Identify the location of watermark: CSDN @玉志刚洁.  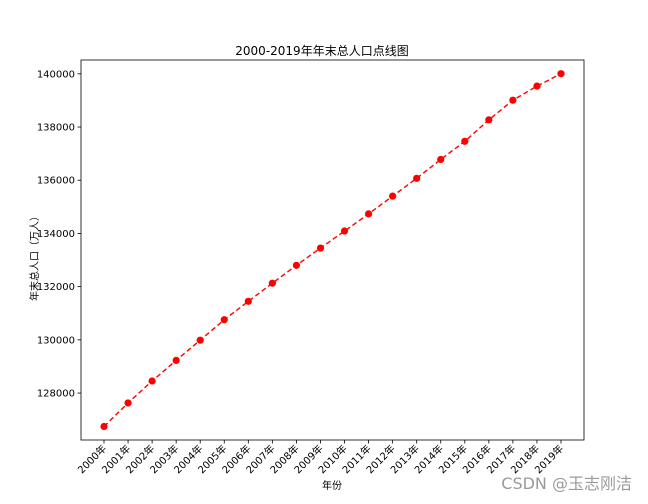
(566, 483).